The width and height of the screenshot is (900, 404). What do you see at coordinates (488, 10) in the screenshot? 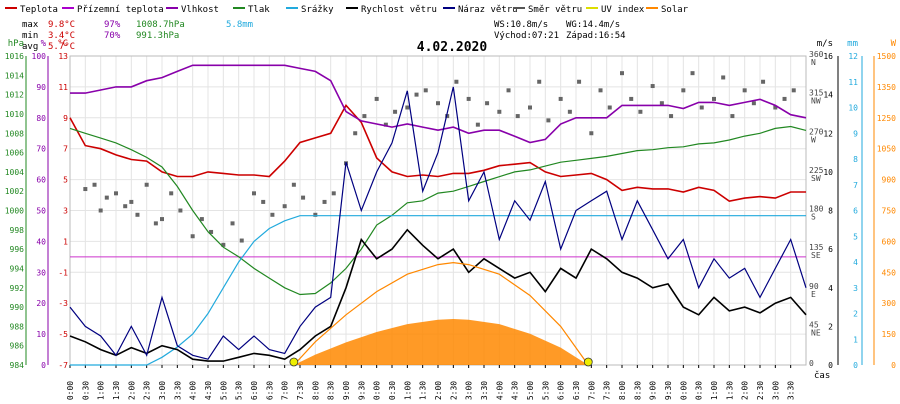
I see `legend-label: Náraz větru` at bounding box center [488, 10].